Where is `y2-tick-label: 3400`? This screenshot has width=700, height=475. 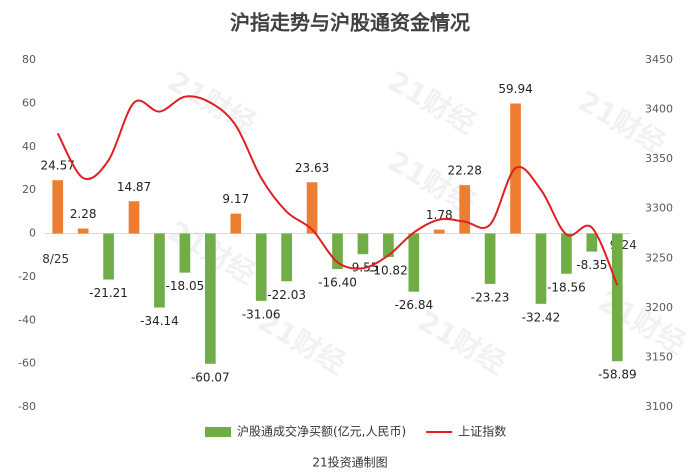
y2-tick-label: 3400 is located at coordinates (659, 109).